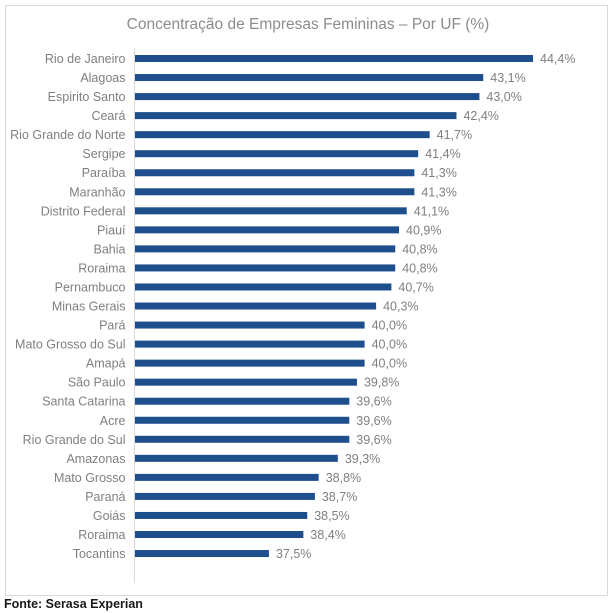 The image size is (616, 613). What do you see at coordinates (110, 249) in the screenshot?
I see `category-label: Bahia` at bounding box center [110, 249].